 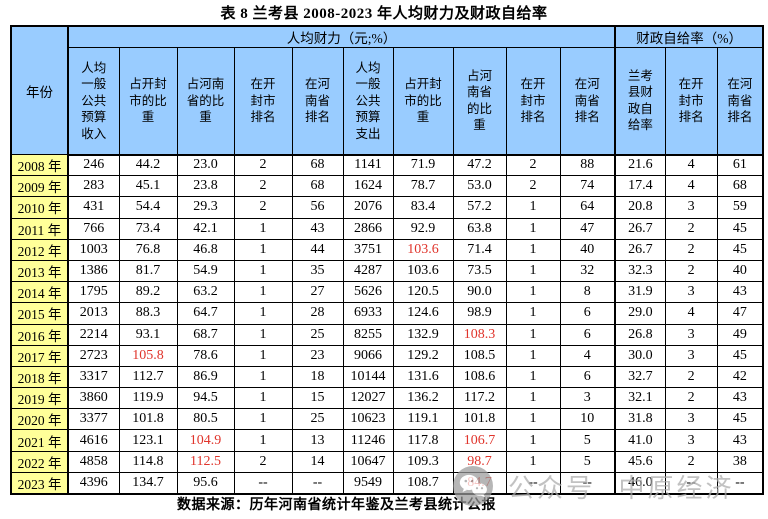 I want to click on value-cell: 90.0, so click(x=479, y=292).